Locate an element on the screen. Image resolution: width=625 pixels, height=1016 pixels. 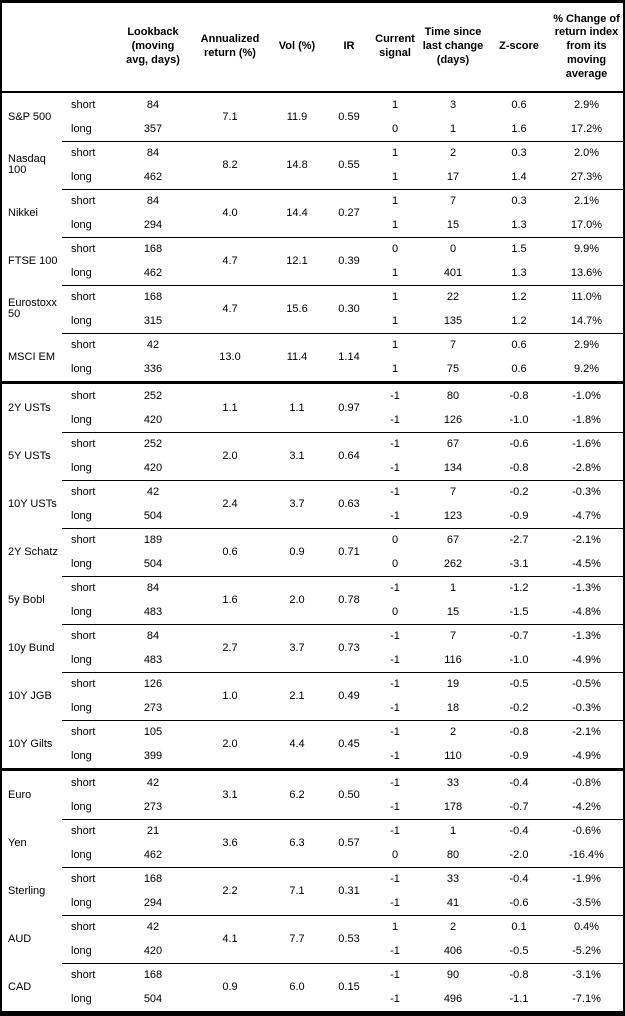
pct-change-value: -1.0% is located at coordinates (586, 395).